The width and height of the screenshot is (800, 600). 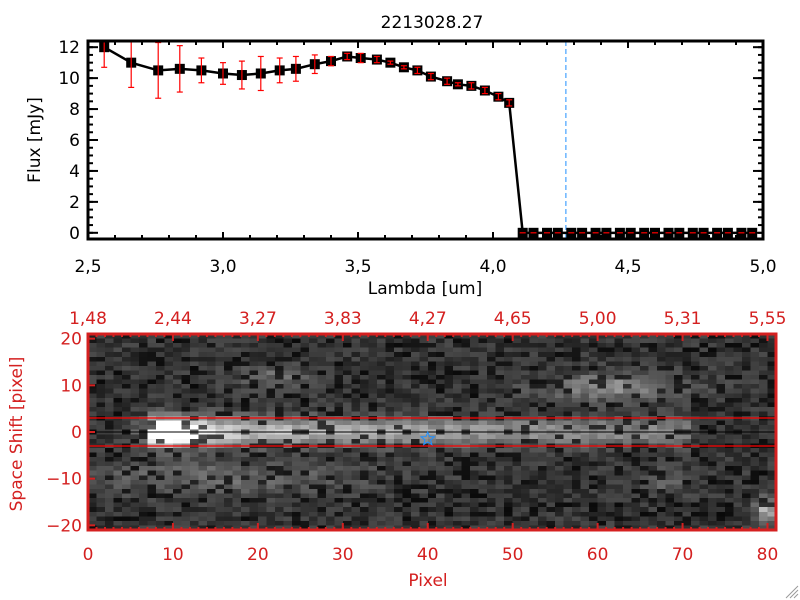 I want to click on top-x-tick-label: 3,83, so click(x=343, y=319).